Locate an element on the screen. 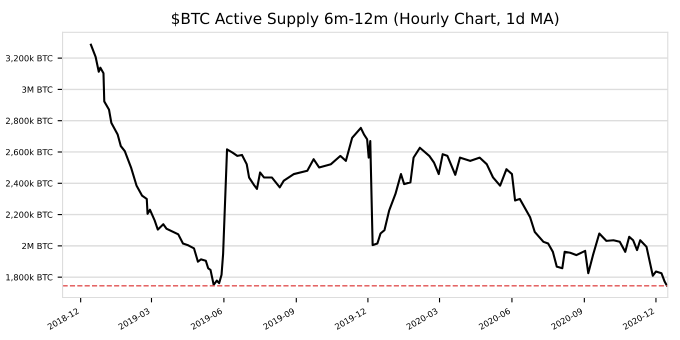  y-tick-label: 2,200k BTC is located at coordinates (29, 215).